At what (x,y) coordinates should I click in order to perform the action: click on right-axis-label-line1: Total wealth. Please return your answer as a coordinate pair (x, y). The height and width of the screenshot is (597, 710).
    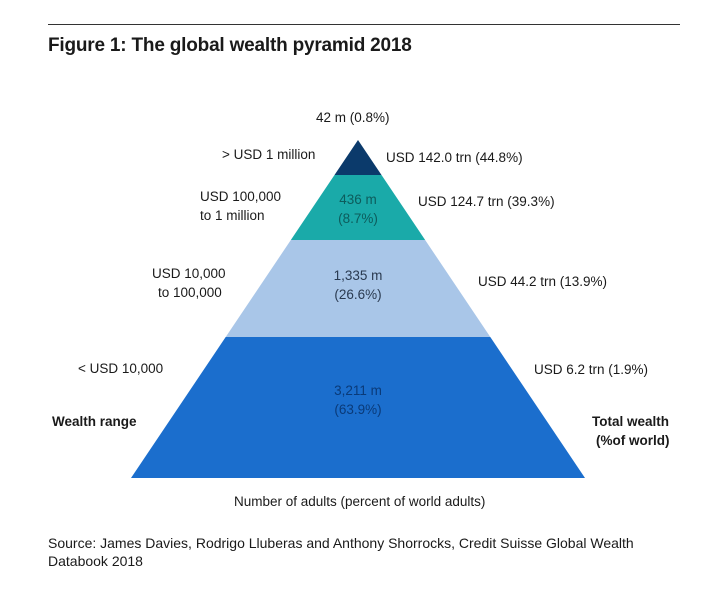
    Looking at the image, I should click on (631, 421).